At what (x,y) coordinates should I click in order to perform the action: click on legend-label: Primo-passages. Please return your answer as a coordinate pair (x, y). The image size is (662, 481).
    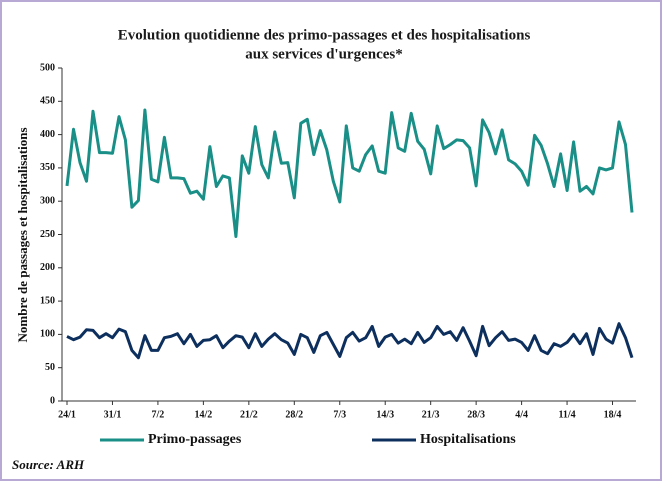
    Looking at the image, I should click on (195, 439).